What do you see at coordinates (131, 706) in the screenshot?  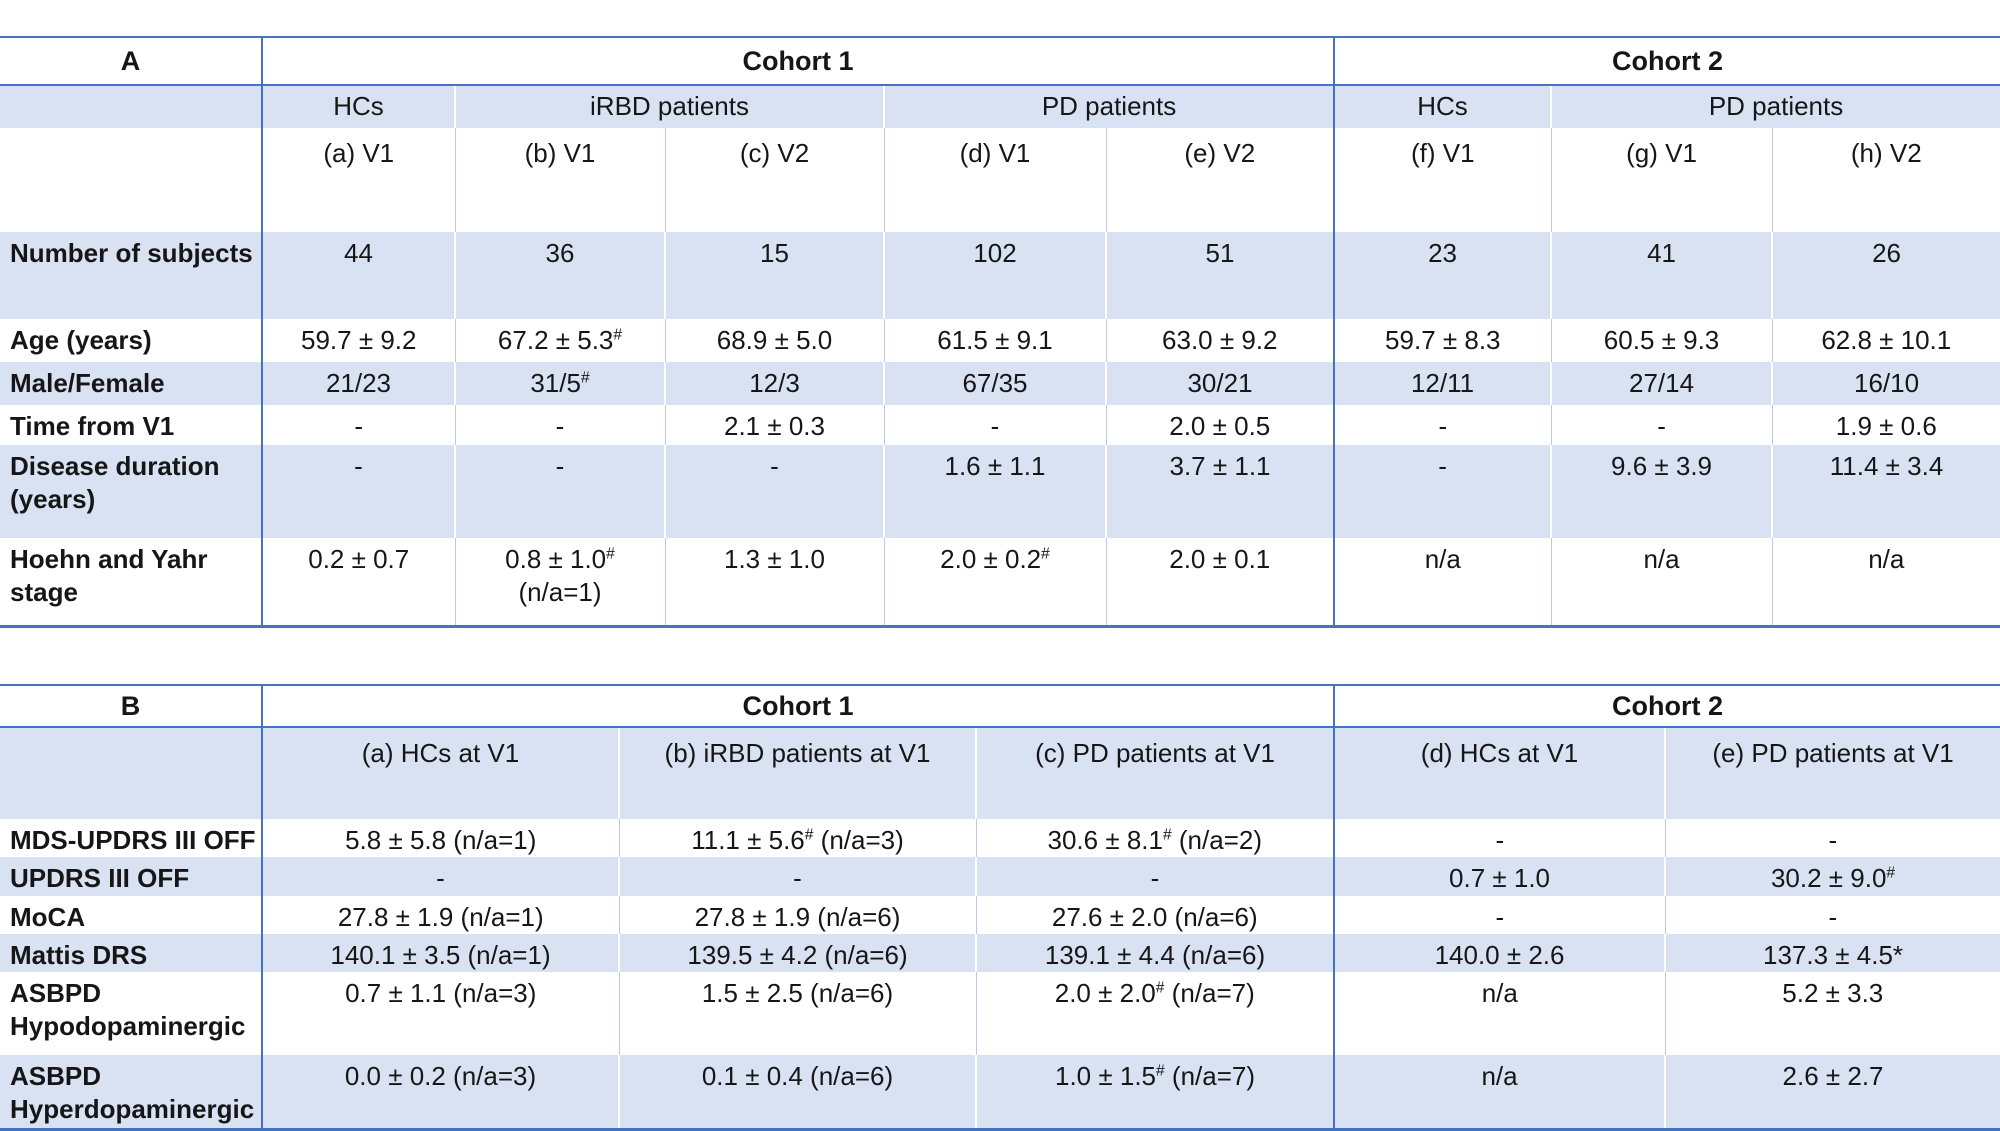 I see `corner-label: B` at bounding box center [131, 706].